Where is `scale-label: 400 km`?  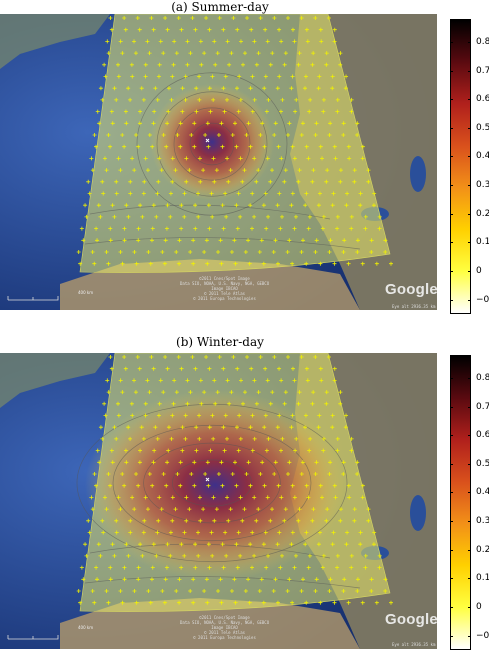
scale-label: 400 km is located at coordinates (86, 627).